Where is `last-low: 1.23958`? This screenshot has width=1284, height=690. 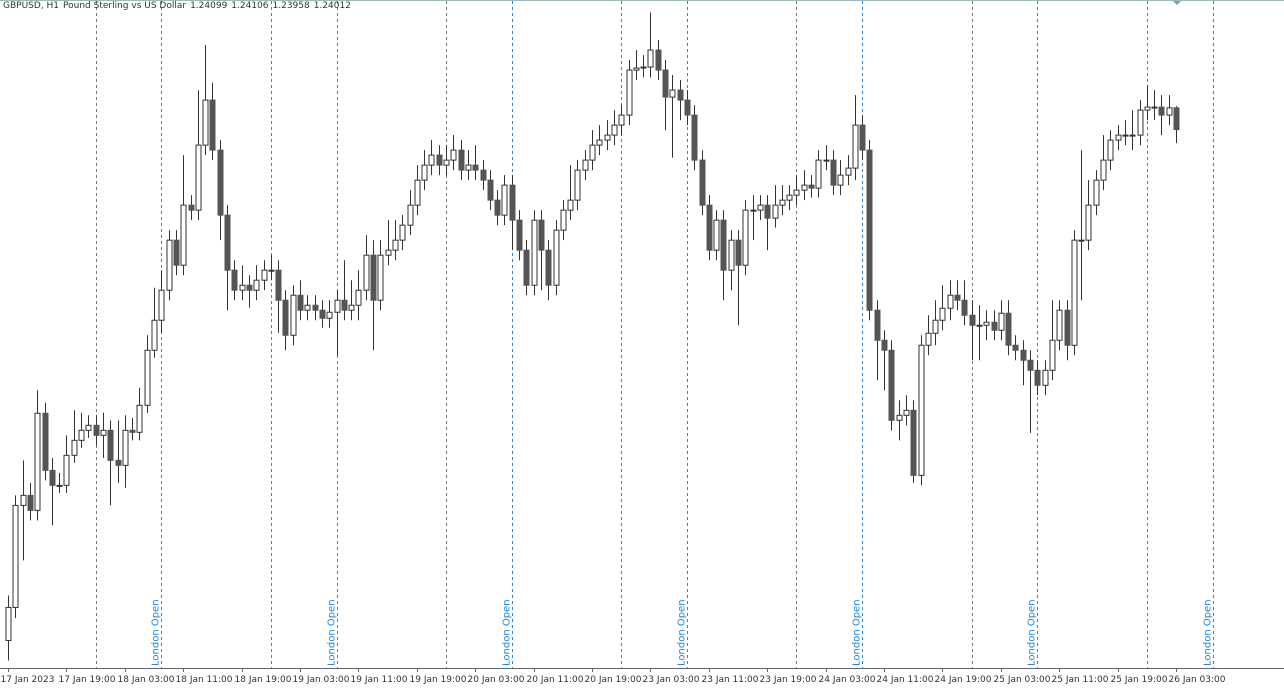 last-low: 1.23958 is located at coordinates (291, 6).